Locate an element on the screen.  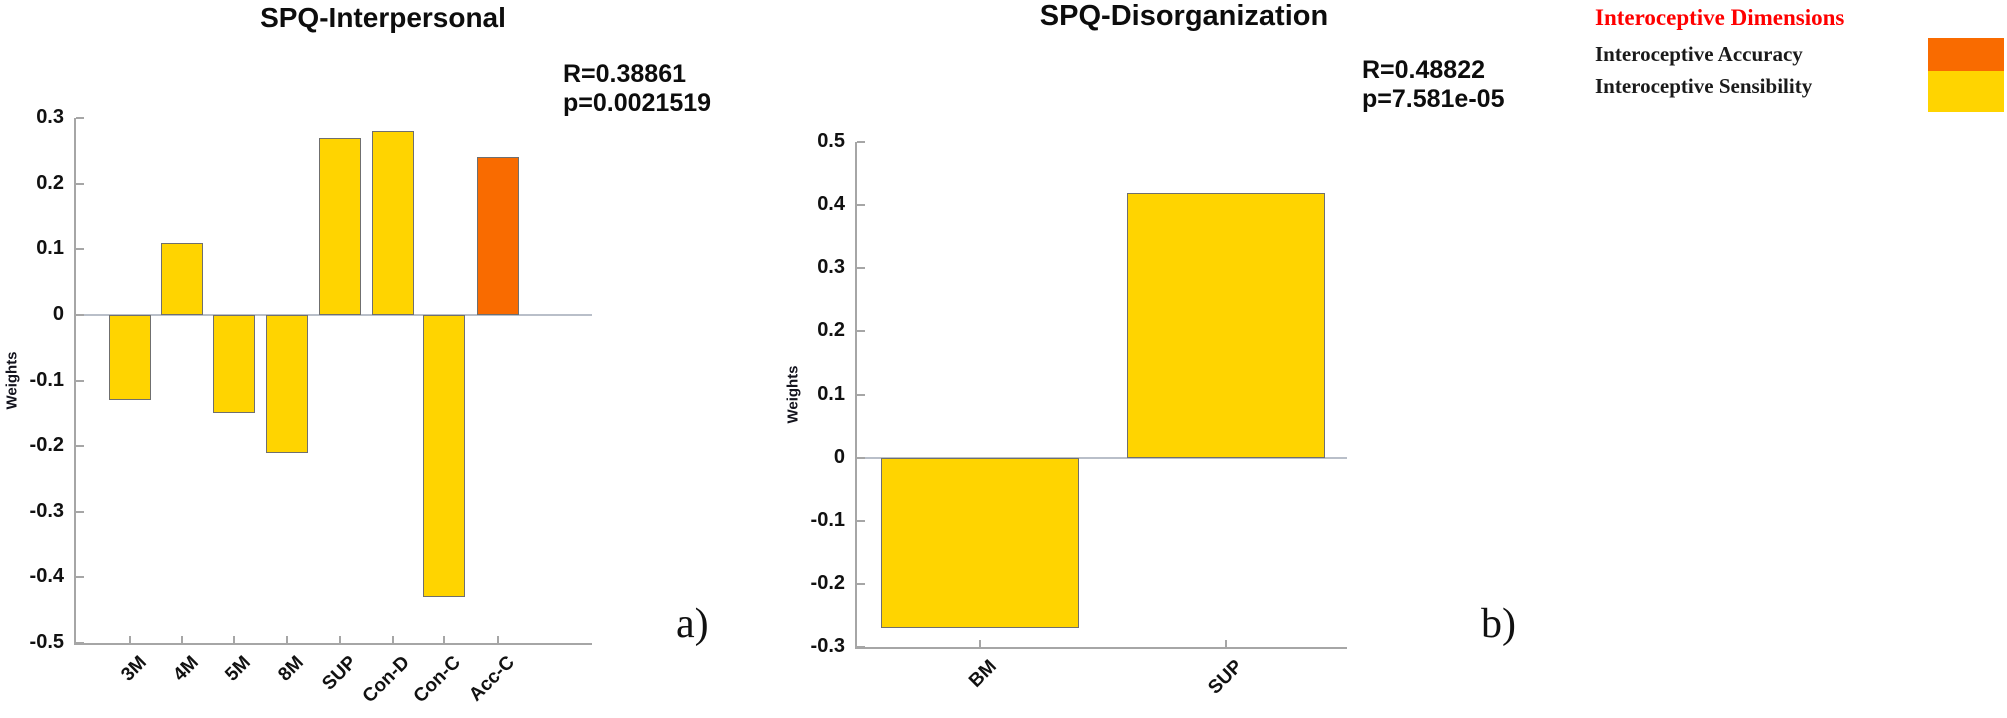
stats-annotation: R=0.48822 p=7.581e-05 is located at coordinates (1433, 85).